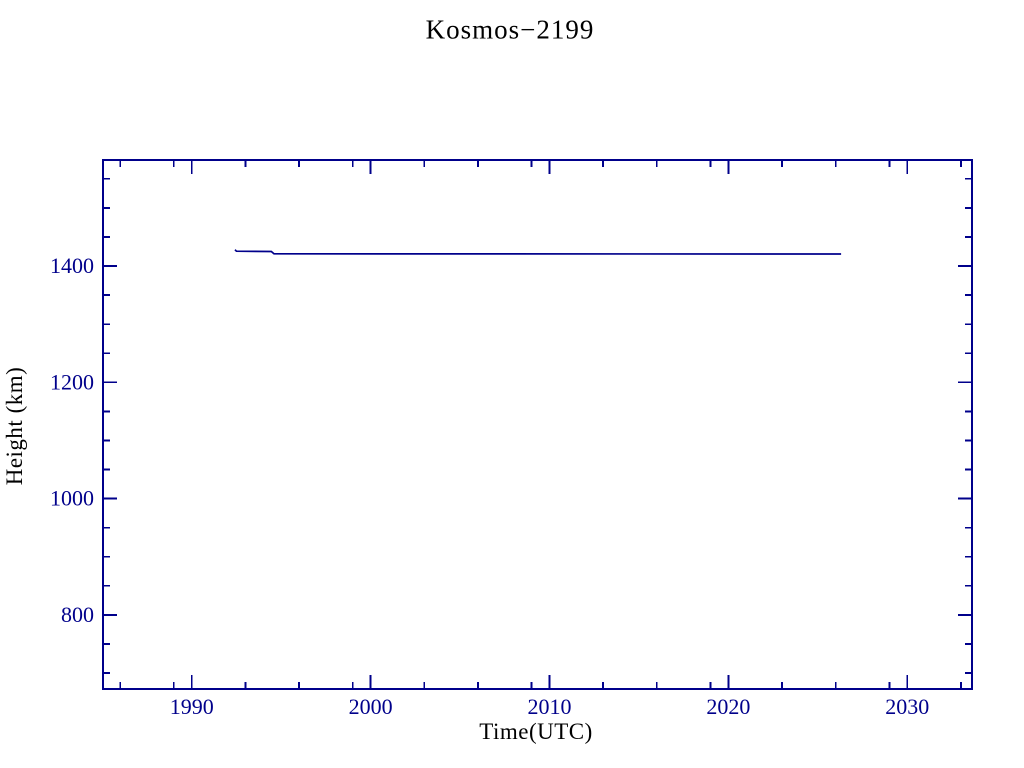 The height and width of the screenshot is (768, 1024). Describe the element at coordinates (72, 498) in the screenshot. I see `y-tick-label: 1000` at that location.